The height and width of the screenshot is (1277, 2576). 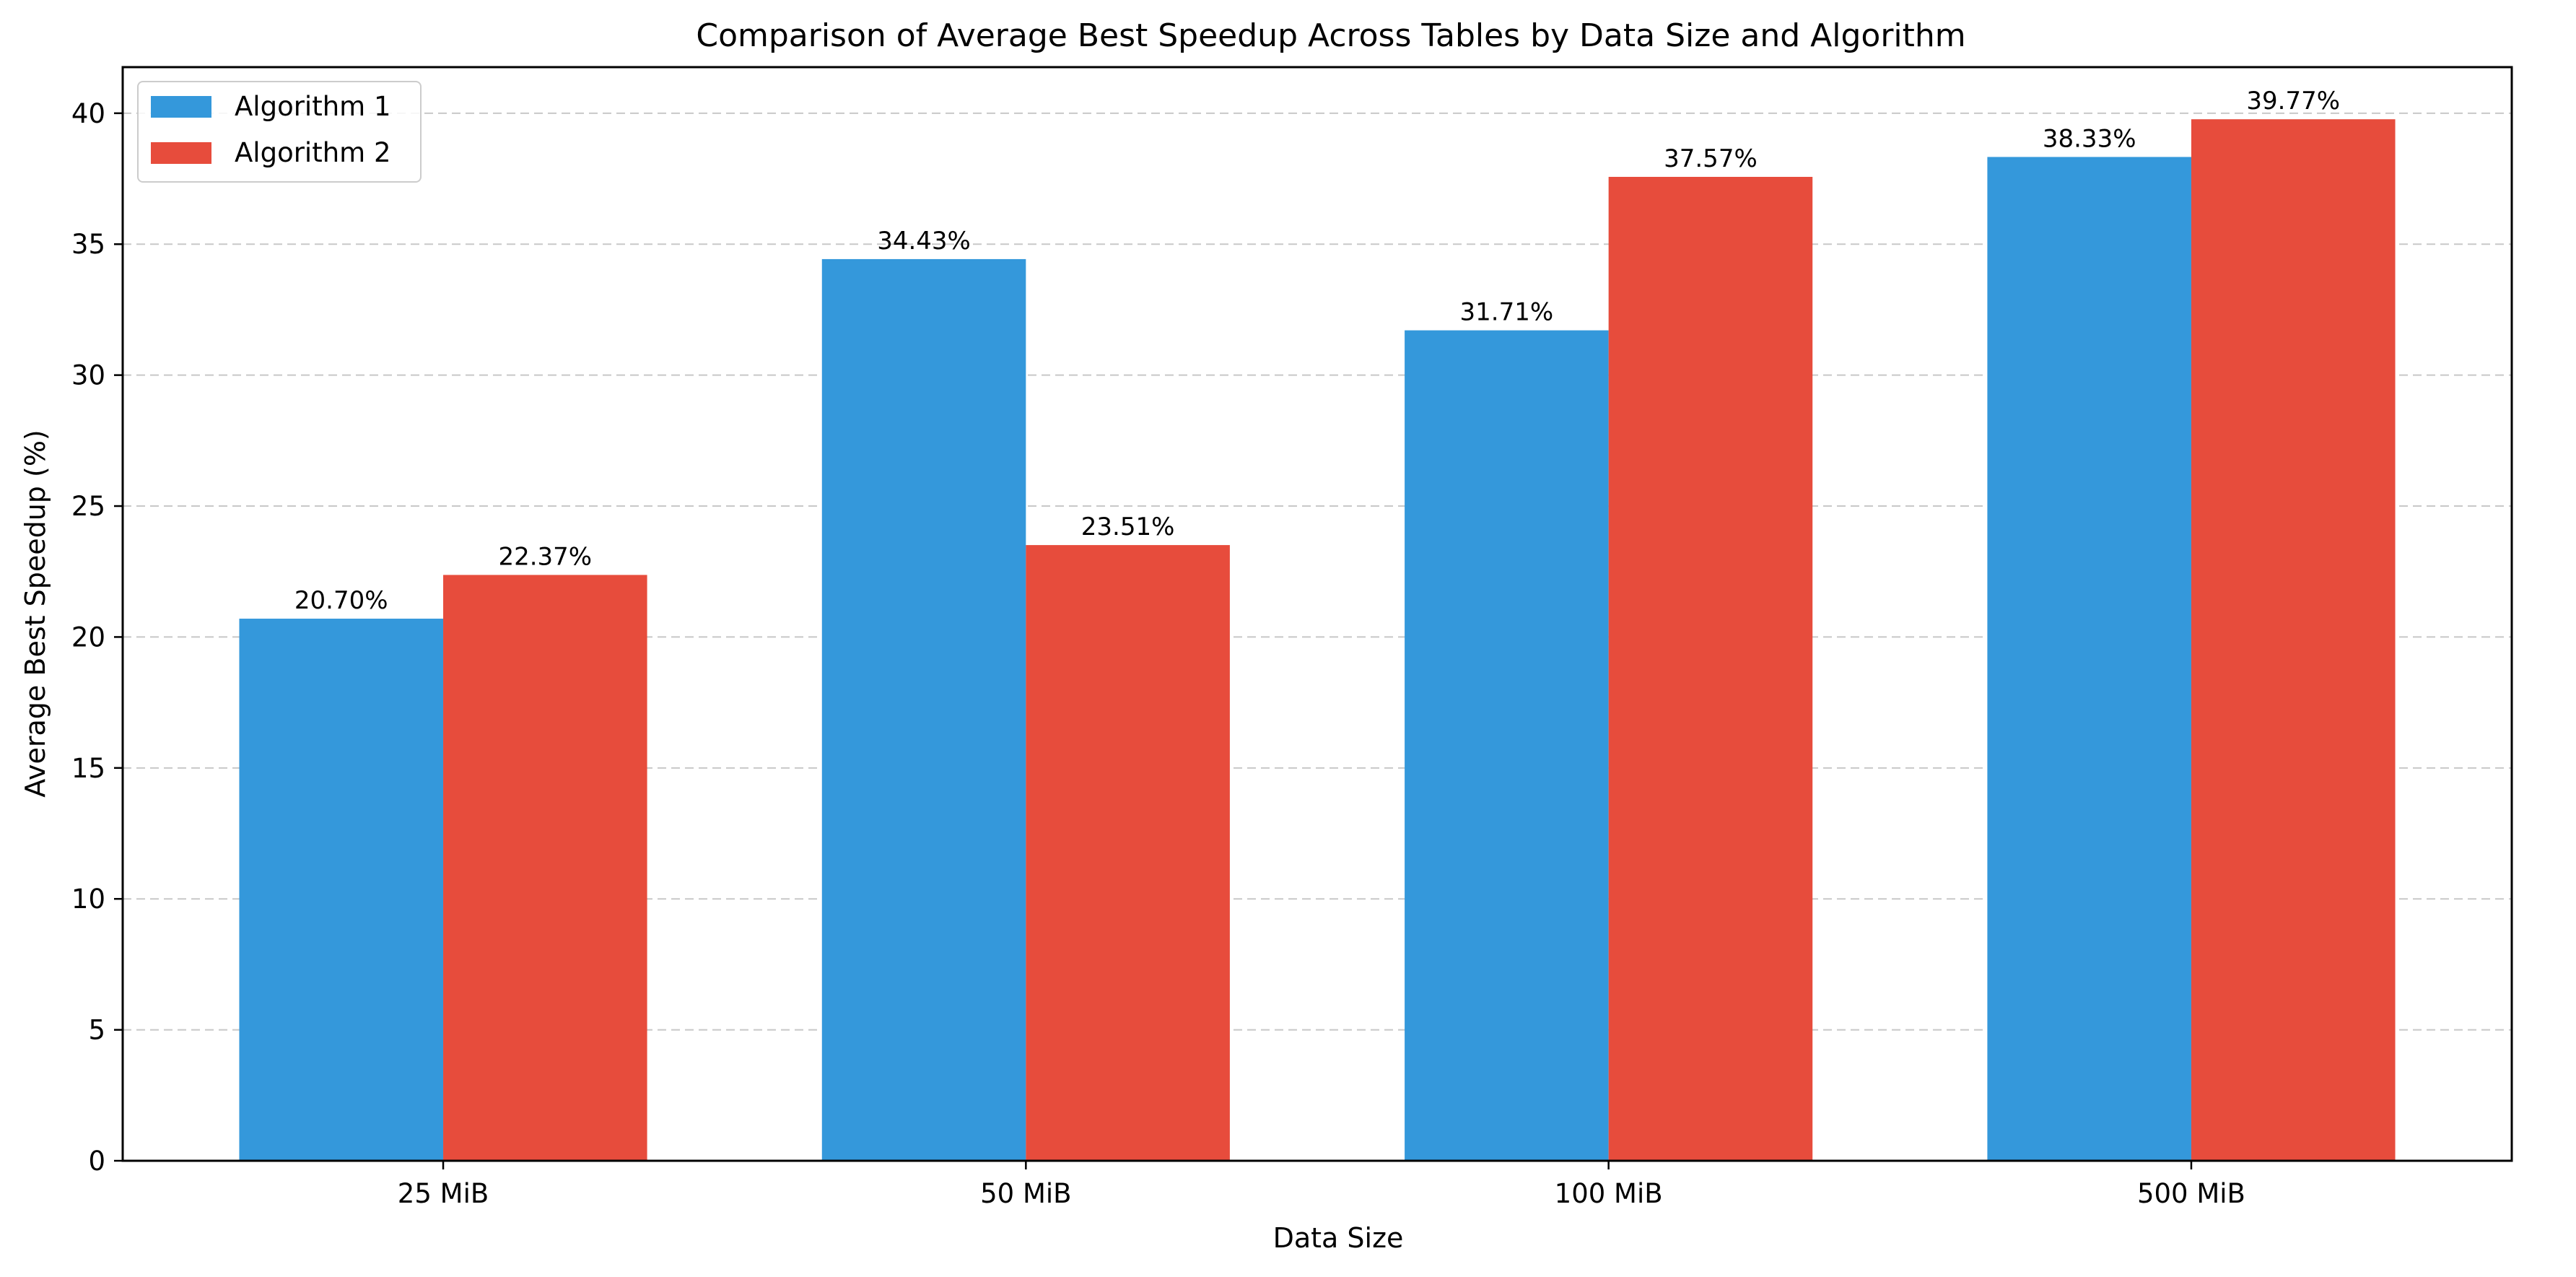 What do you see at coordinates (1609, 1193) in the screenshot?
I see `x-tick-label: 100 MiB` at bounding box center [1609, 1193].